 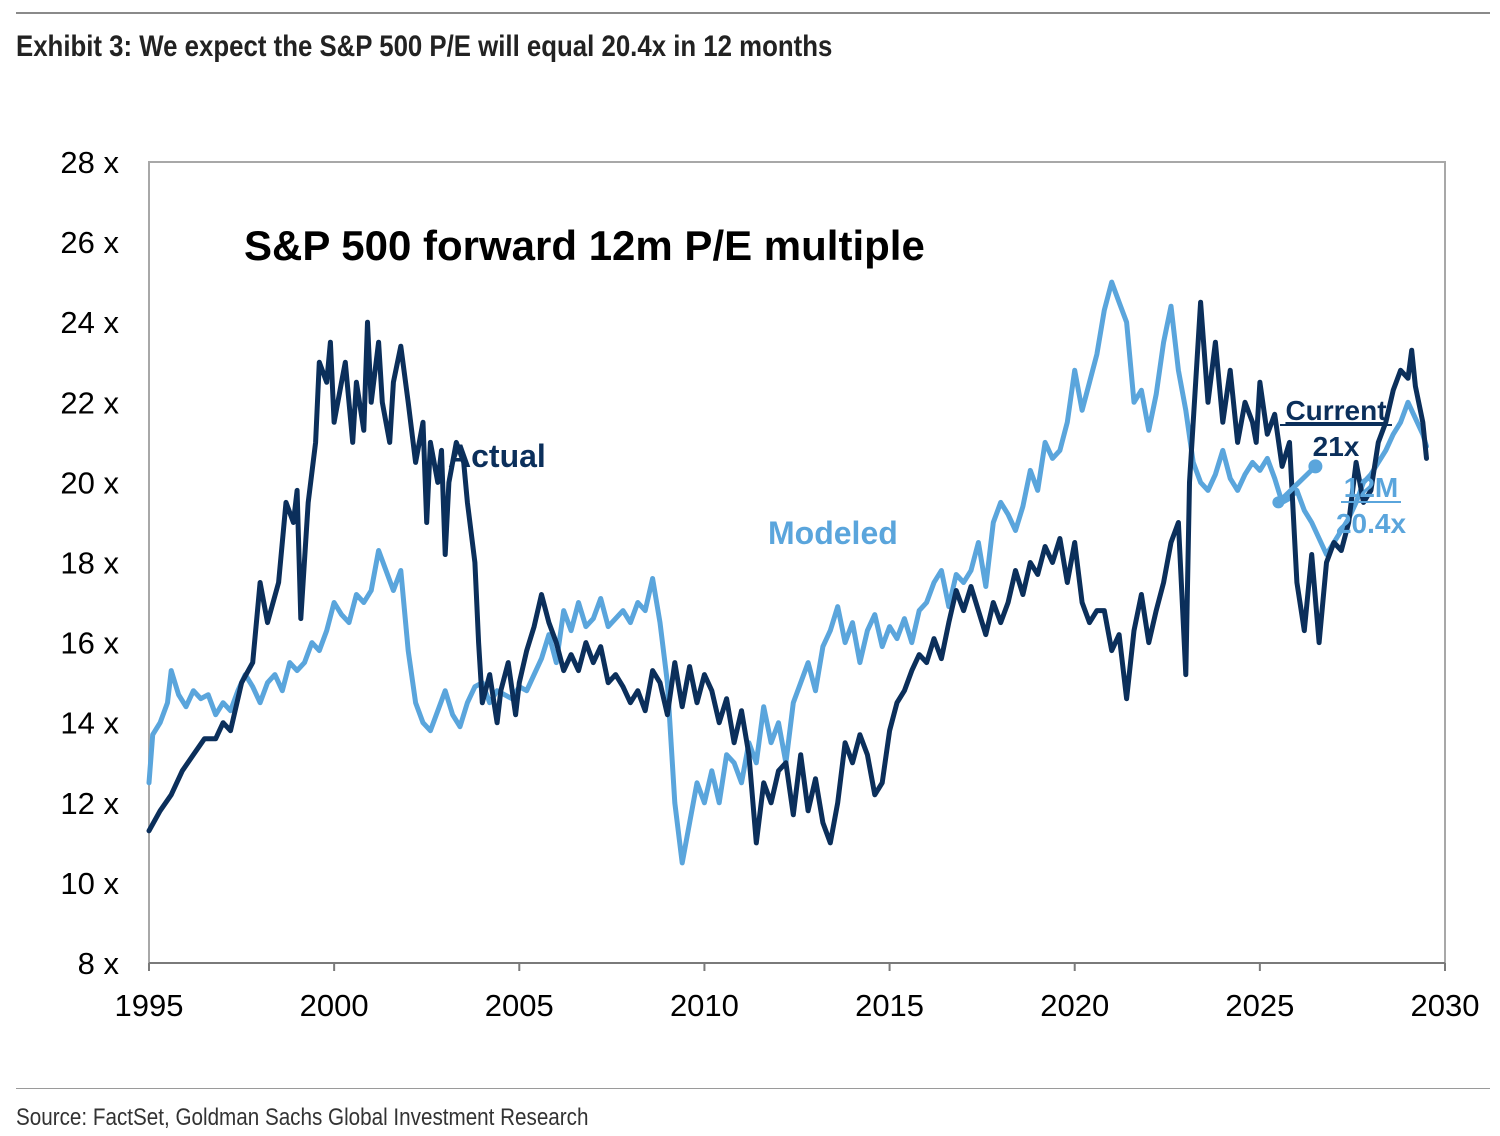 What do you see at coordinates (1335, 410) in the screenshot?
I see `current-annotation-title: Current` at bounding box center [1335, 410].